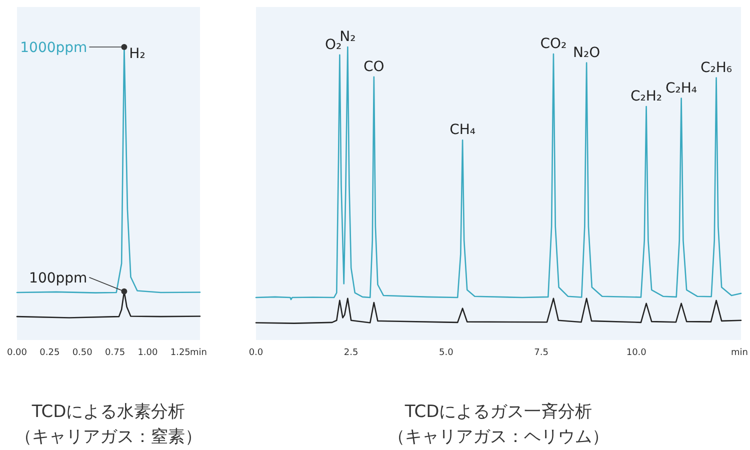 The width and height of the screenshot is (750, 450). What do you see at coordinates (646, 96) in the screenshot?
I see `annotation: C₂H₂` at bounding box center [646, 96].